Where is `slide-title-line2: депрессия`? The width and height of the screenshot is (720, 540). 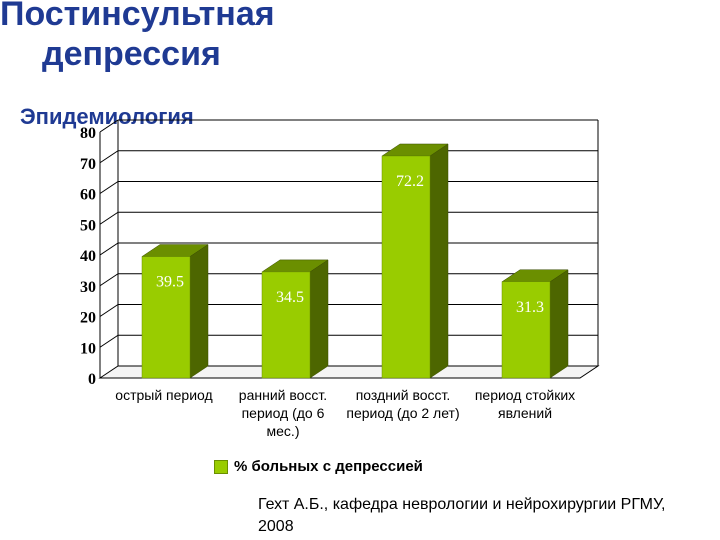 slide-title-line2: депрессия is located at coordinates (131, 54).